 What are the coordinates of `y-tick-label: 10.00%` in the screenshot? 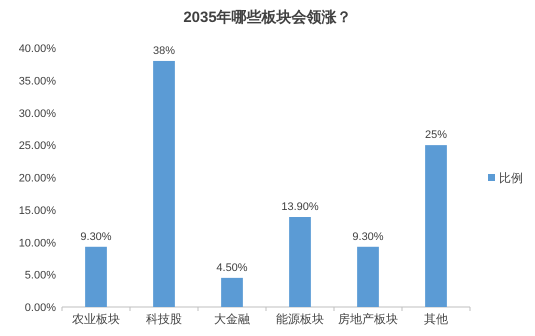 It's located at (37, 243).